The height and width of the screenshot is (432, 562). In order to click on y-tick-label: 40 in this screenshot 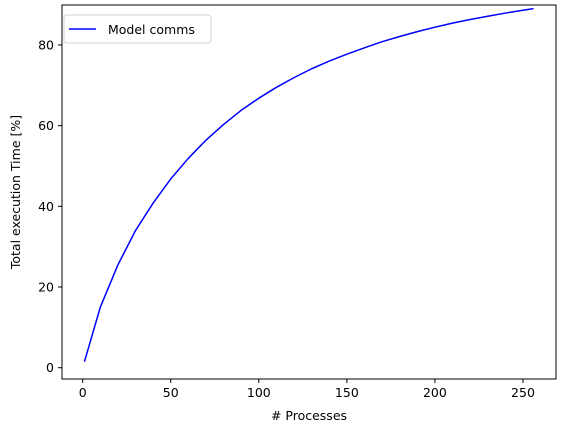, I will do `click(46, 206)`.